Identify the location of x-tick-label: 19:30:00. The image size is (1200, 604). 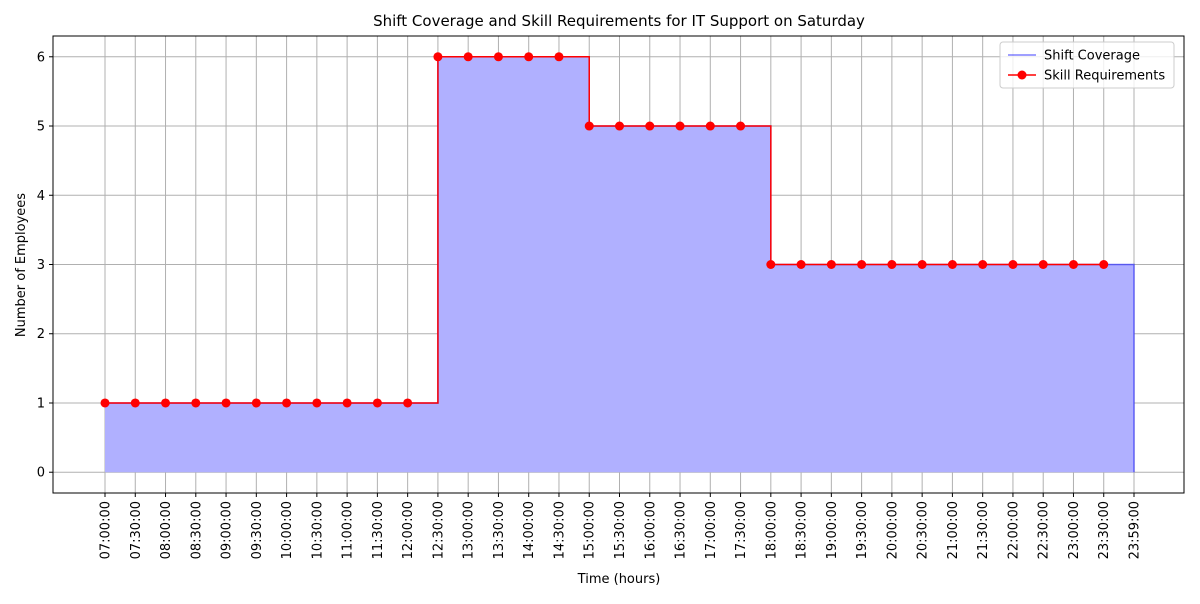
(862, 530).